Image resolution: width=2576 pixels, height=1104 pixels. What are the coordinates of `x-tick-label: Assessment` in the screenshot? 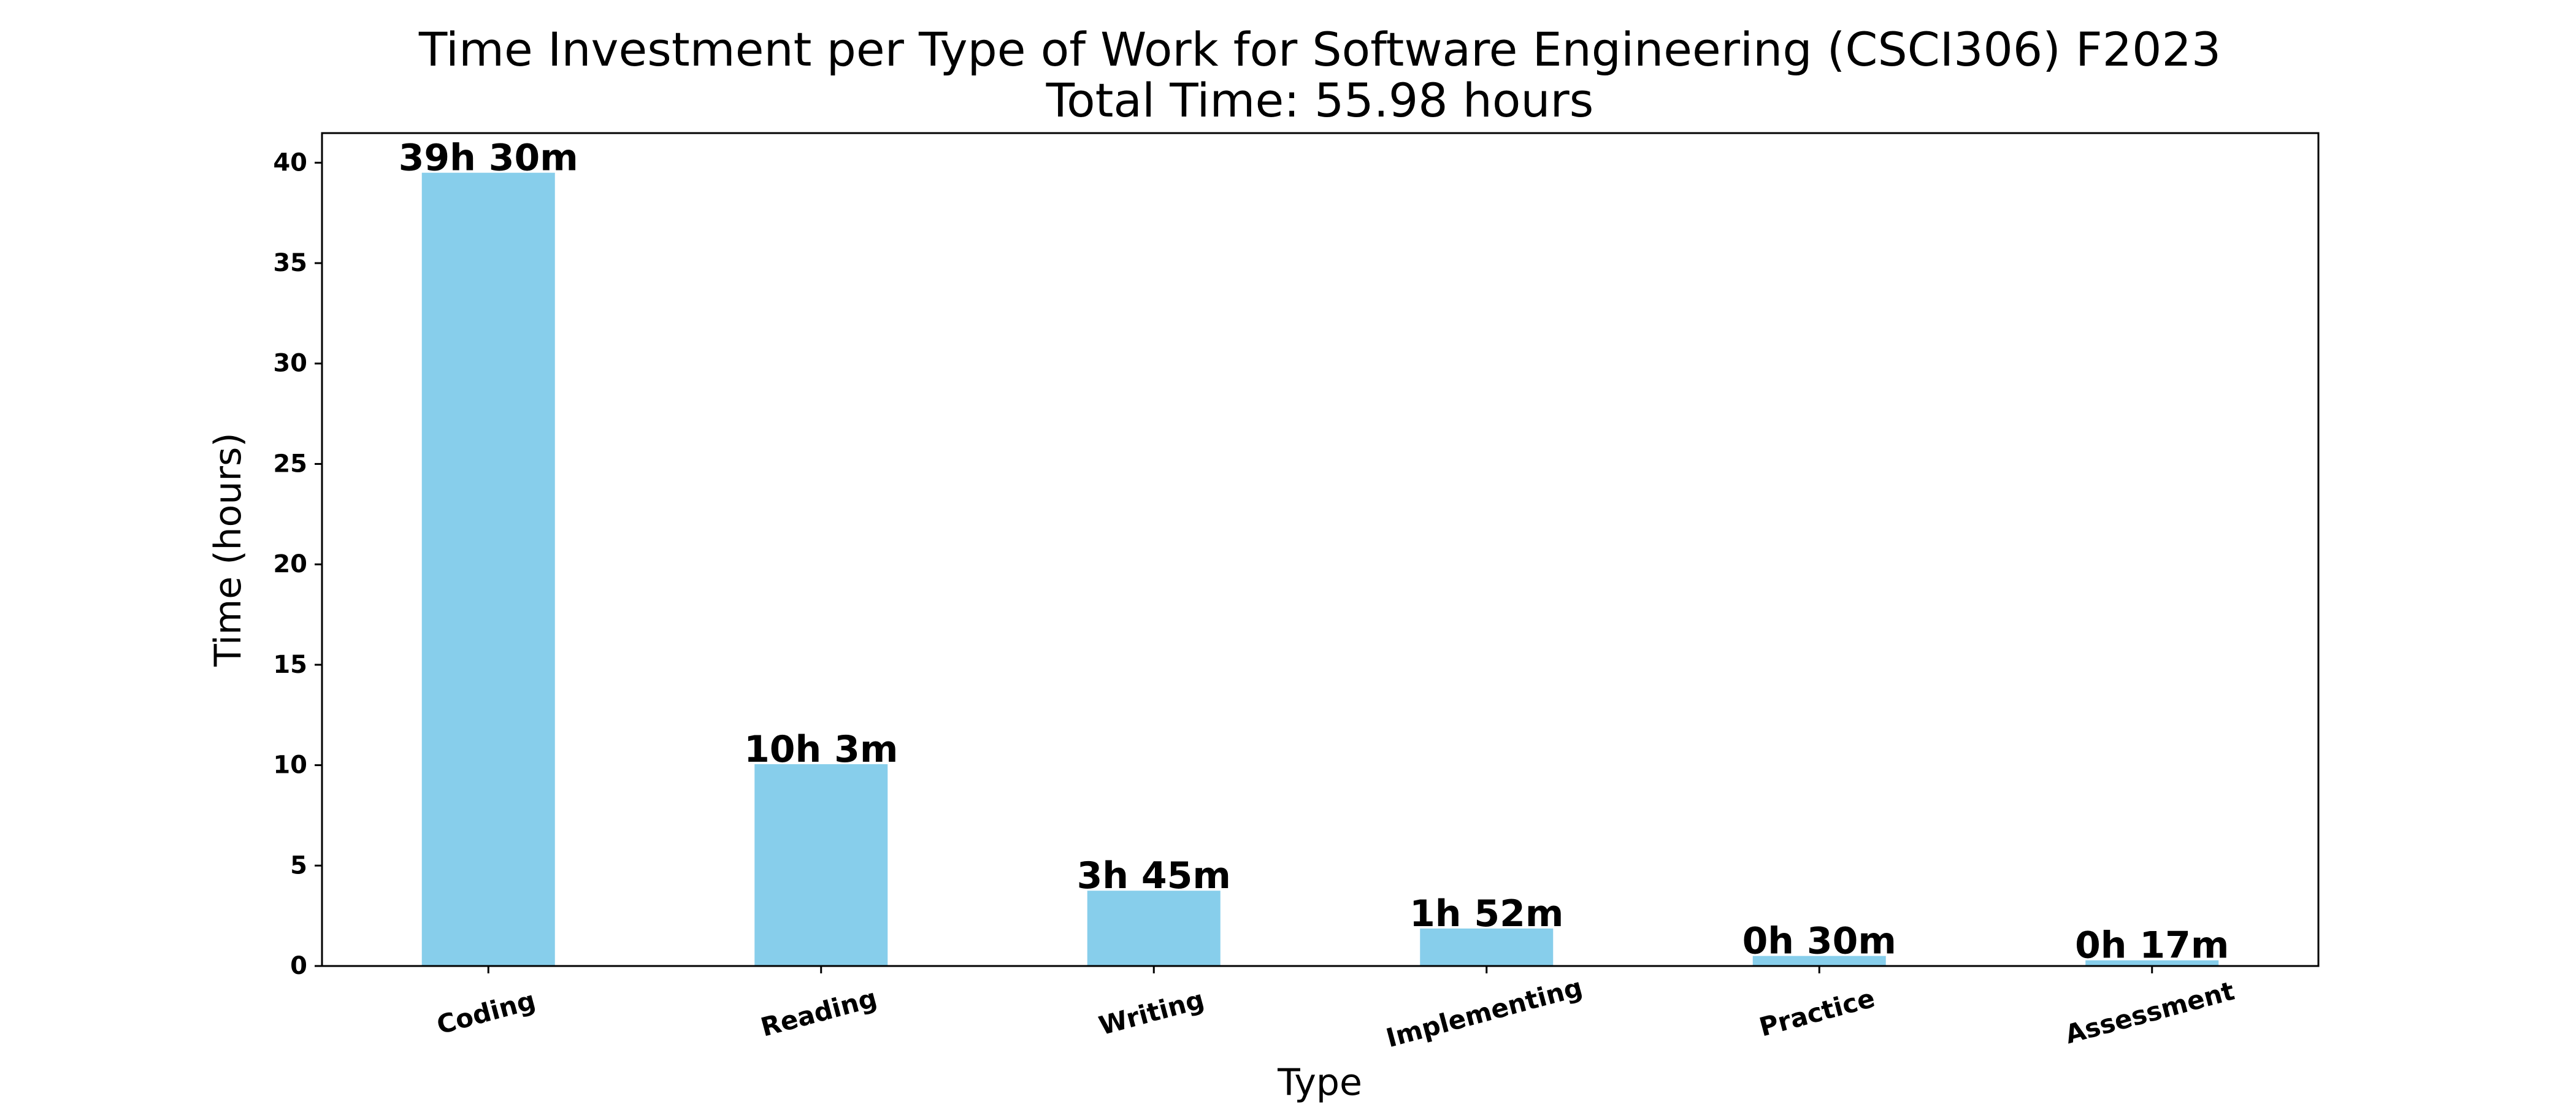 It's located at (2149, 1013).